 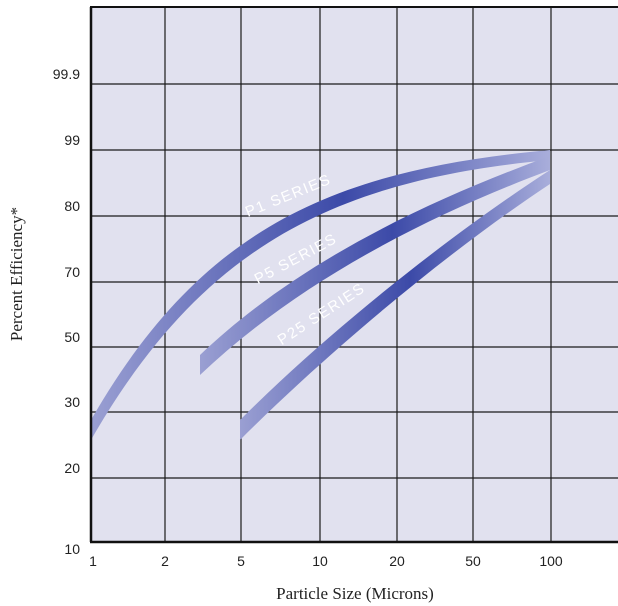 I want to click on x-tick-label: 2, so click(x=165, y=561).